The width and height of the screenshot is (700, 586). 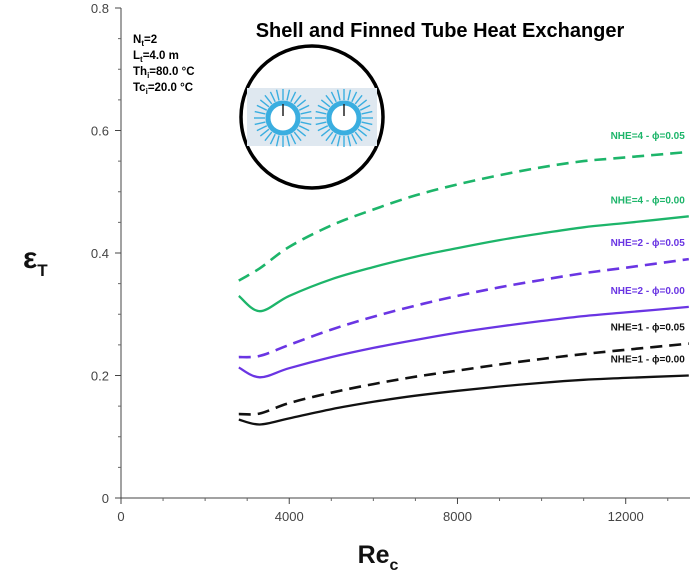 What do you see at coordinates (161, 56) in the screenshot?
I see `parameter-value: =4.0 m` at bounding box center [161, 56].